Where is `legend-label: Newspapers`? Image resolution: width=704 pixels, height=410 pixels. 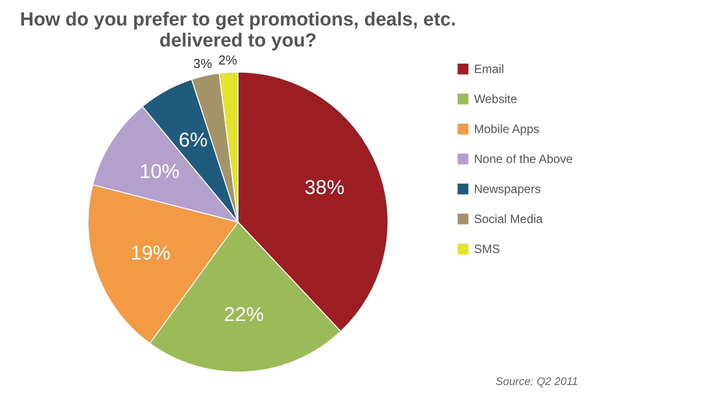
legend-label: Newspapers is located at coordinates (507, 189).